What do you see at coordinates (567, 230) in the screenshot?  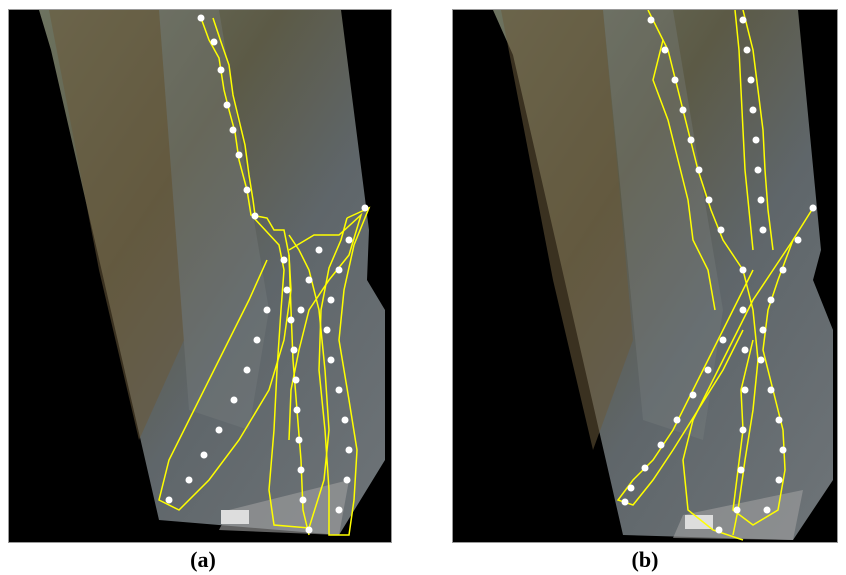 I see `foliage-b` at bounding box center [567, 230].